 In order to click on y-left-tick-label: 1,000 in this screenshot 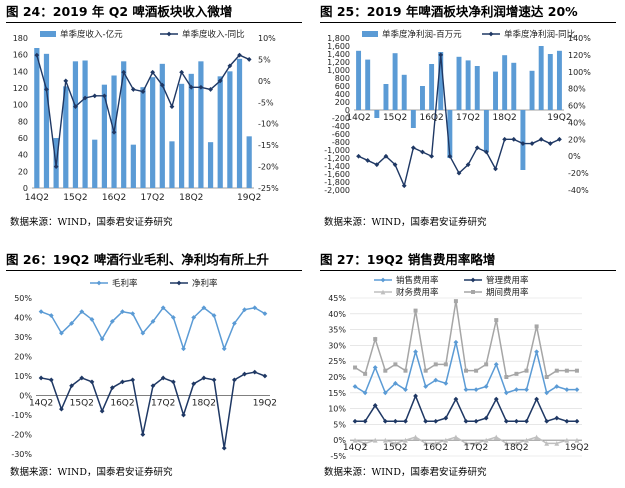, I will do `click(338, 70)`.